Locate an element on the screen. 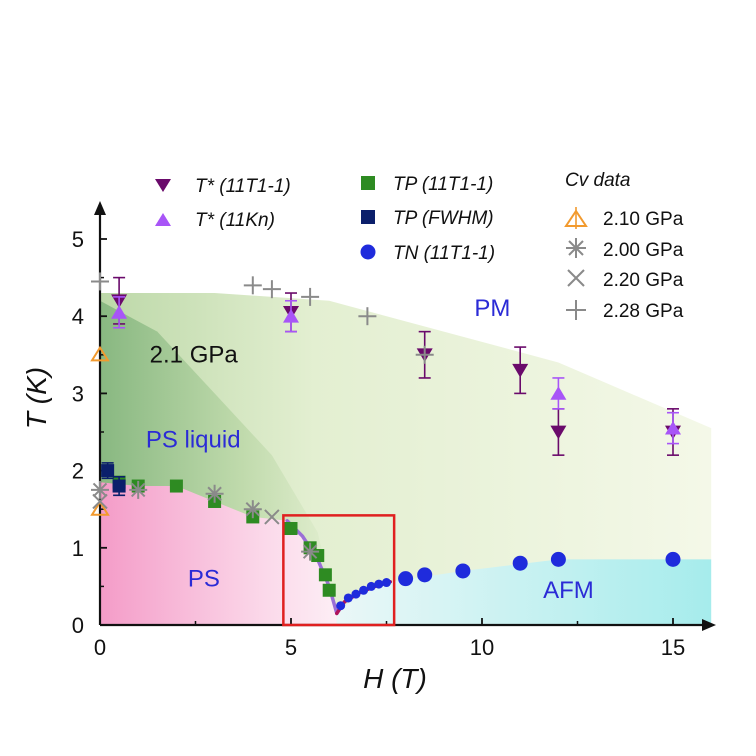 The width and height of the screenshot is (756, 756). legend-item-tp-fwhm: TP (FWHM) is located at coordinates (427, 218).